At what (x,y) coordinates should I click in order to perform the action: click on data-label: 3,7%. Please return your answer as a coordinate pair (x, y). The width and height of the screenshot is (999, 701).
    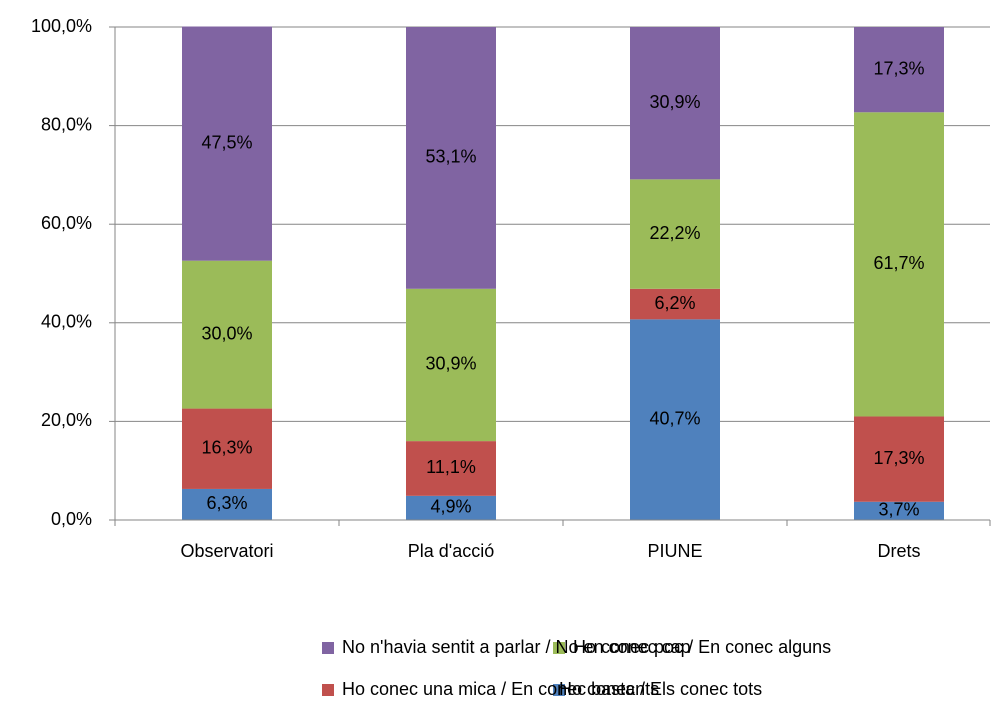
    Looking at the image, I should click on (898, 510).